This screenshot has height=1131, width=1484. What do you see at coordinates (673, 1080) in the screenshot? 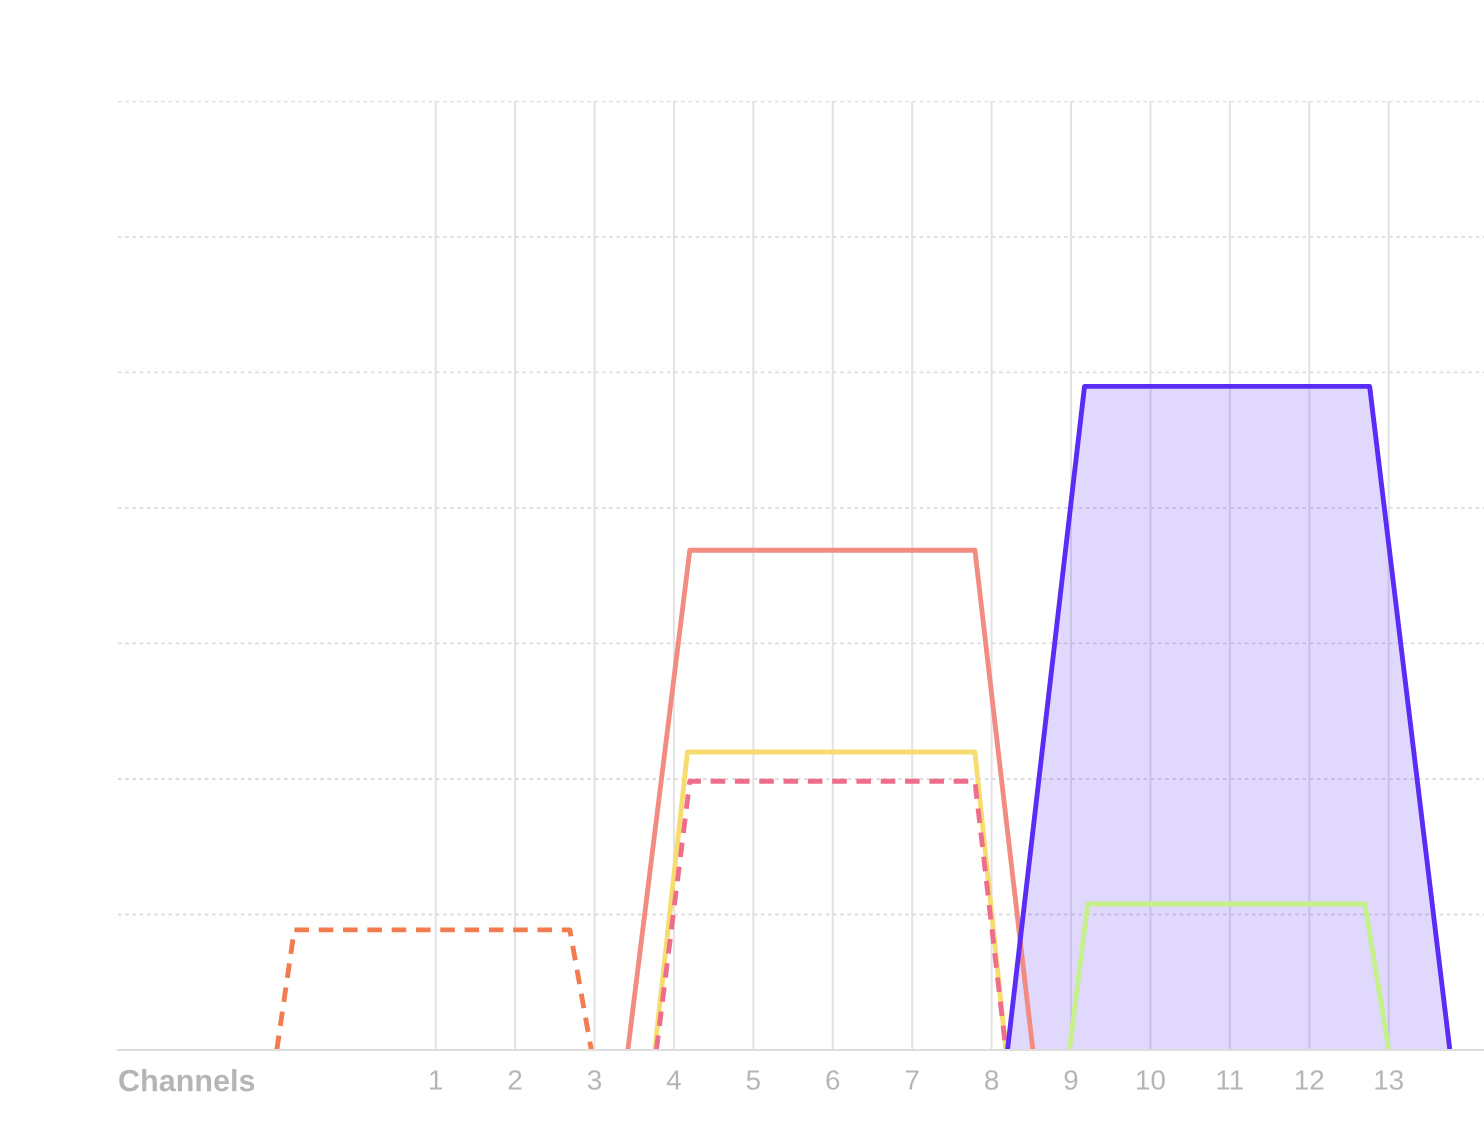
I see `x-tick-label: 4` at bounding box center [673, 1080].